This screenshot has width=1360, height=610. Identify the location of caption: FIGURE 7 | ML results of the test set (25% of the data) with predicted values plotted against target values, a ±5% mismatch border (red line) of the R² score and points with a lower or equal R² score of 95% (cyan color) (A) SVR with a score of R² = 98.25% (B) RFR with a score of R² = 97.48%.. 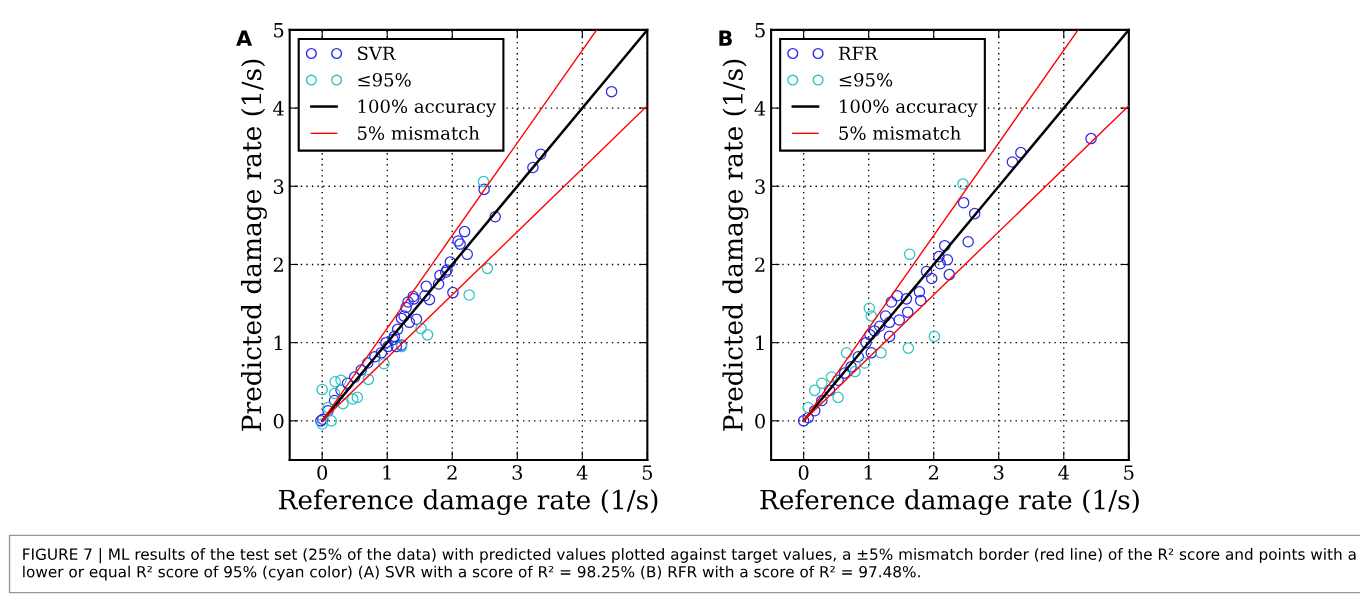
(689, 564).